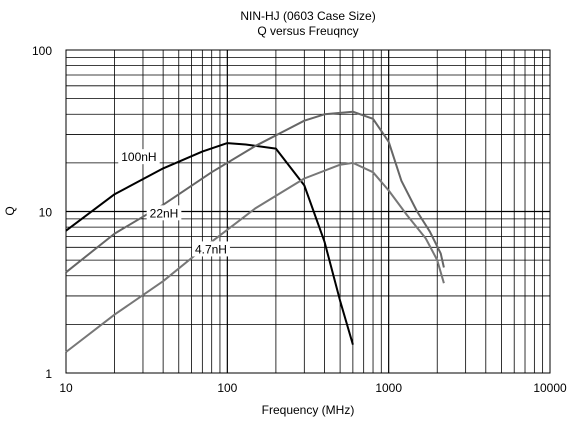 The image size is (579, 423). What do you see at coordinates (307, 31) in the screenshot?
I see `chart-subtitle: Q versus Freuqncy` at bounding box center [307, 31].